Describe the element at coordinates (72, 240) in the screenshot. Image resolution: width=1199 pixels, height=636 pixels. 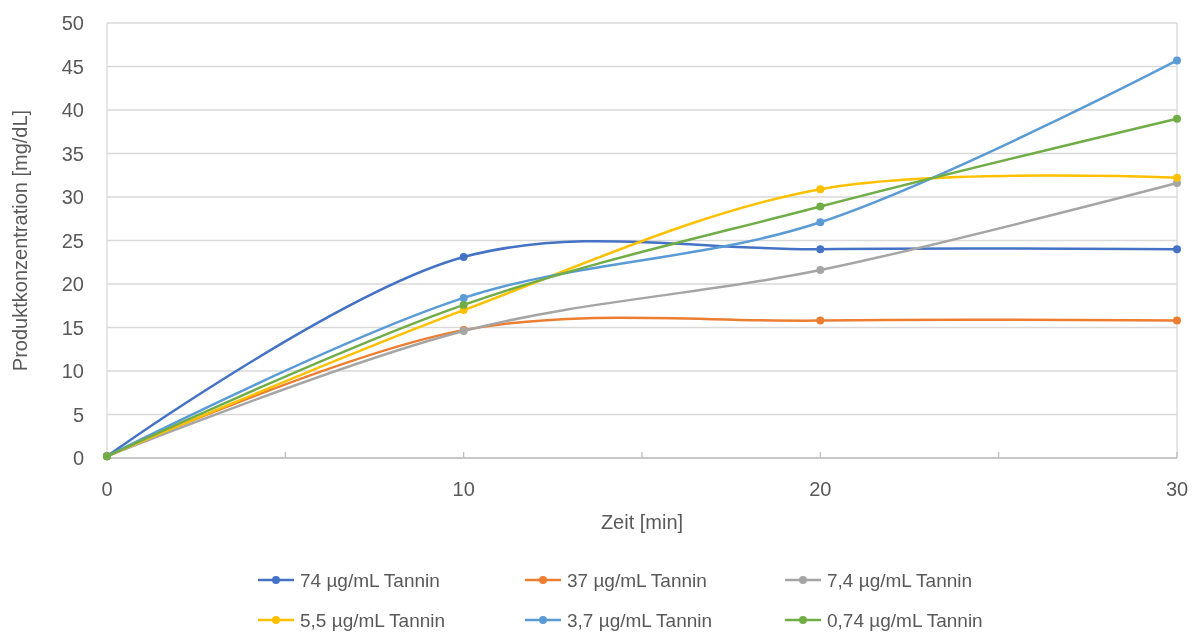
I see `y-tick-label: 25` at that location.